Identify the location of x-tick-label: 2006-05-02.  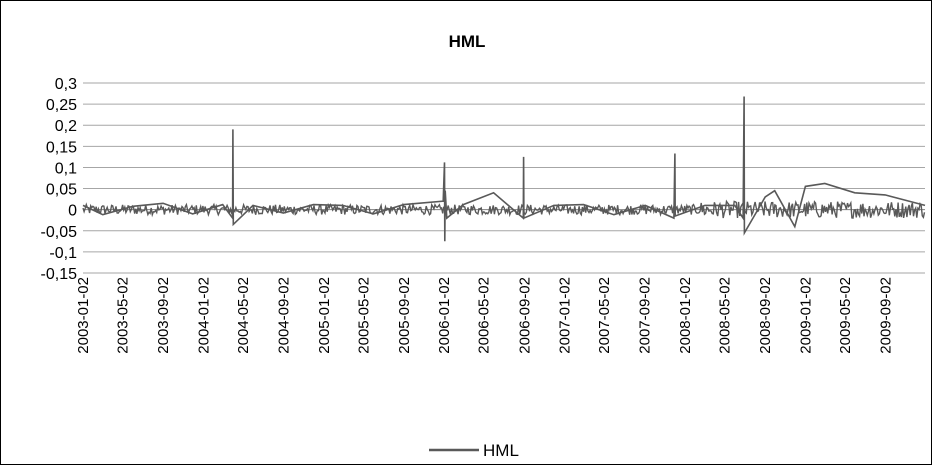
(484, 315).